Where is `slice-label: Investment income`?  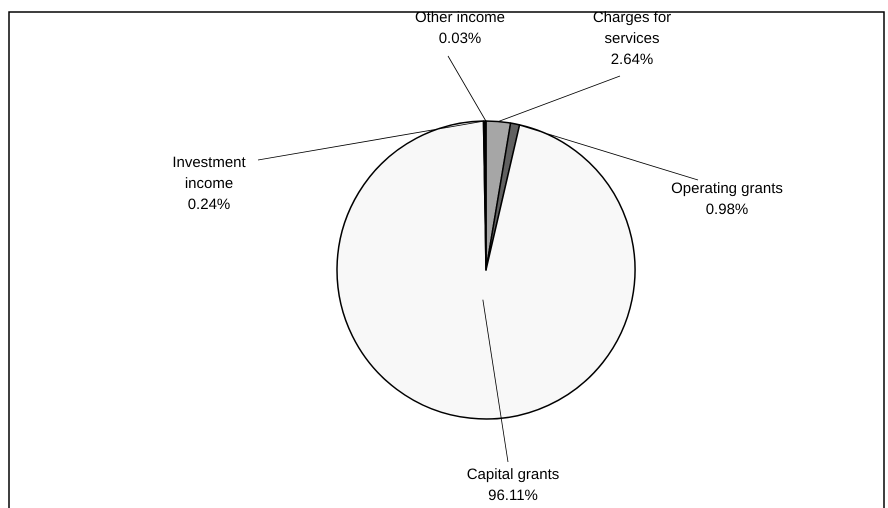 slice-label: Investment income is located at coordinates (209, 173).